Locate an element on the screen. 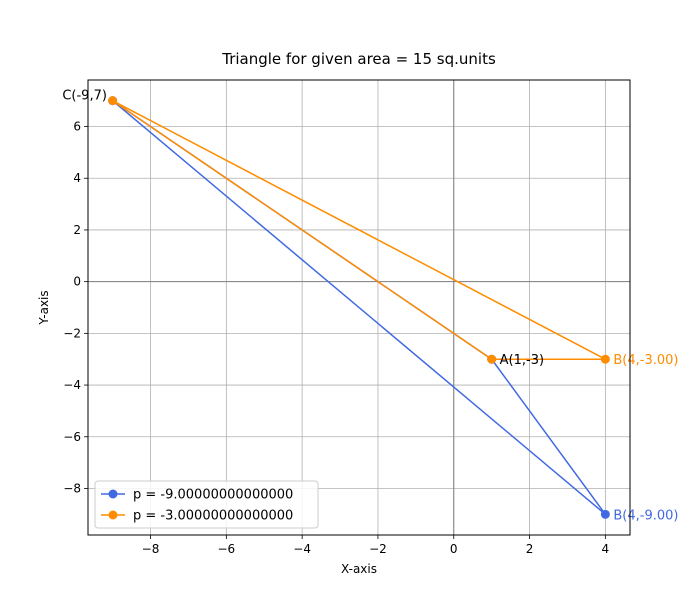  legend-box is located at coordinates (206, 504).